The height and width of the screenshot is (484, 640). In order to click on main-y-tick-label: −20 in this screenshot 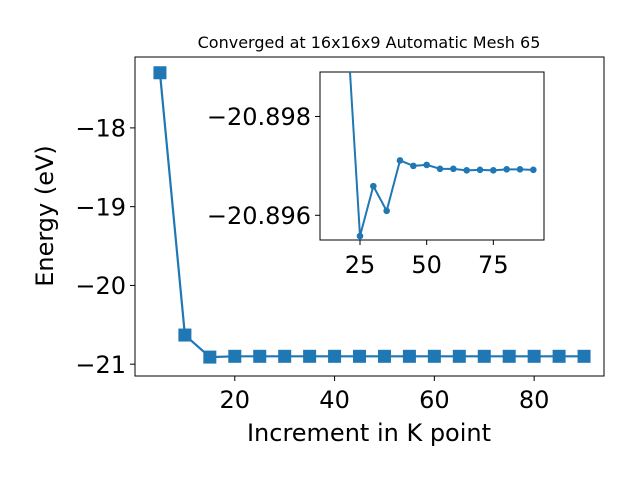, I will do `click(100, 286)`.